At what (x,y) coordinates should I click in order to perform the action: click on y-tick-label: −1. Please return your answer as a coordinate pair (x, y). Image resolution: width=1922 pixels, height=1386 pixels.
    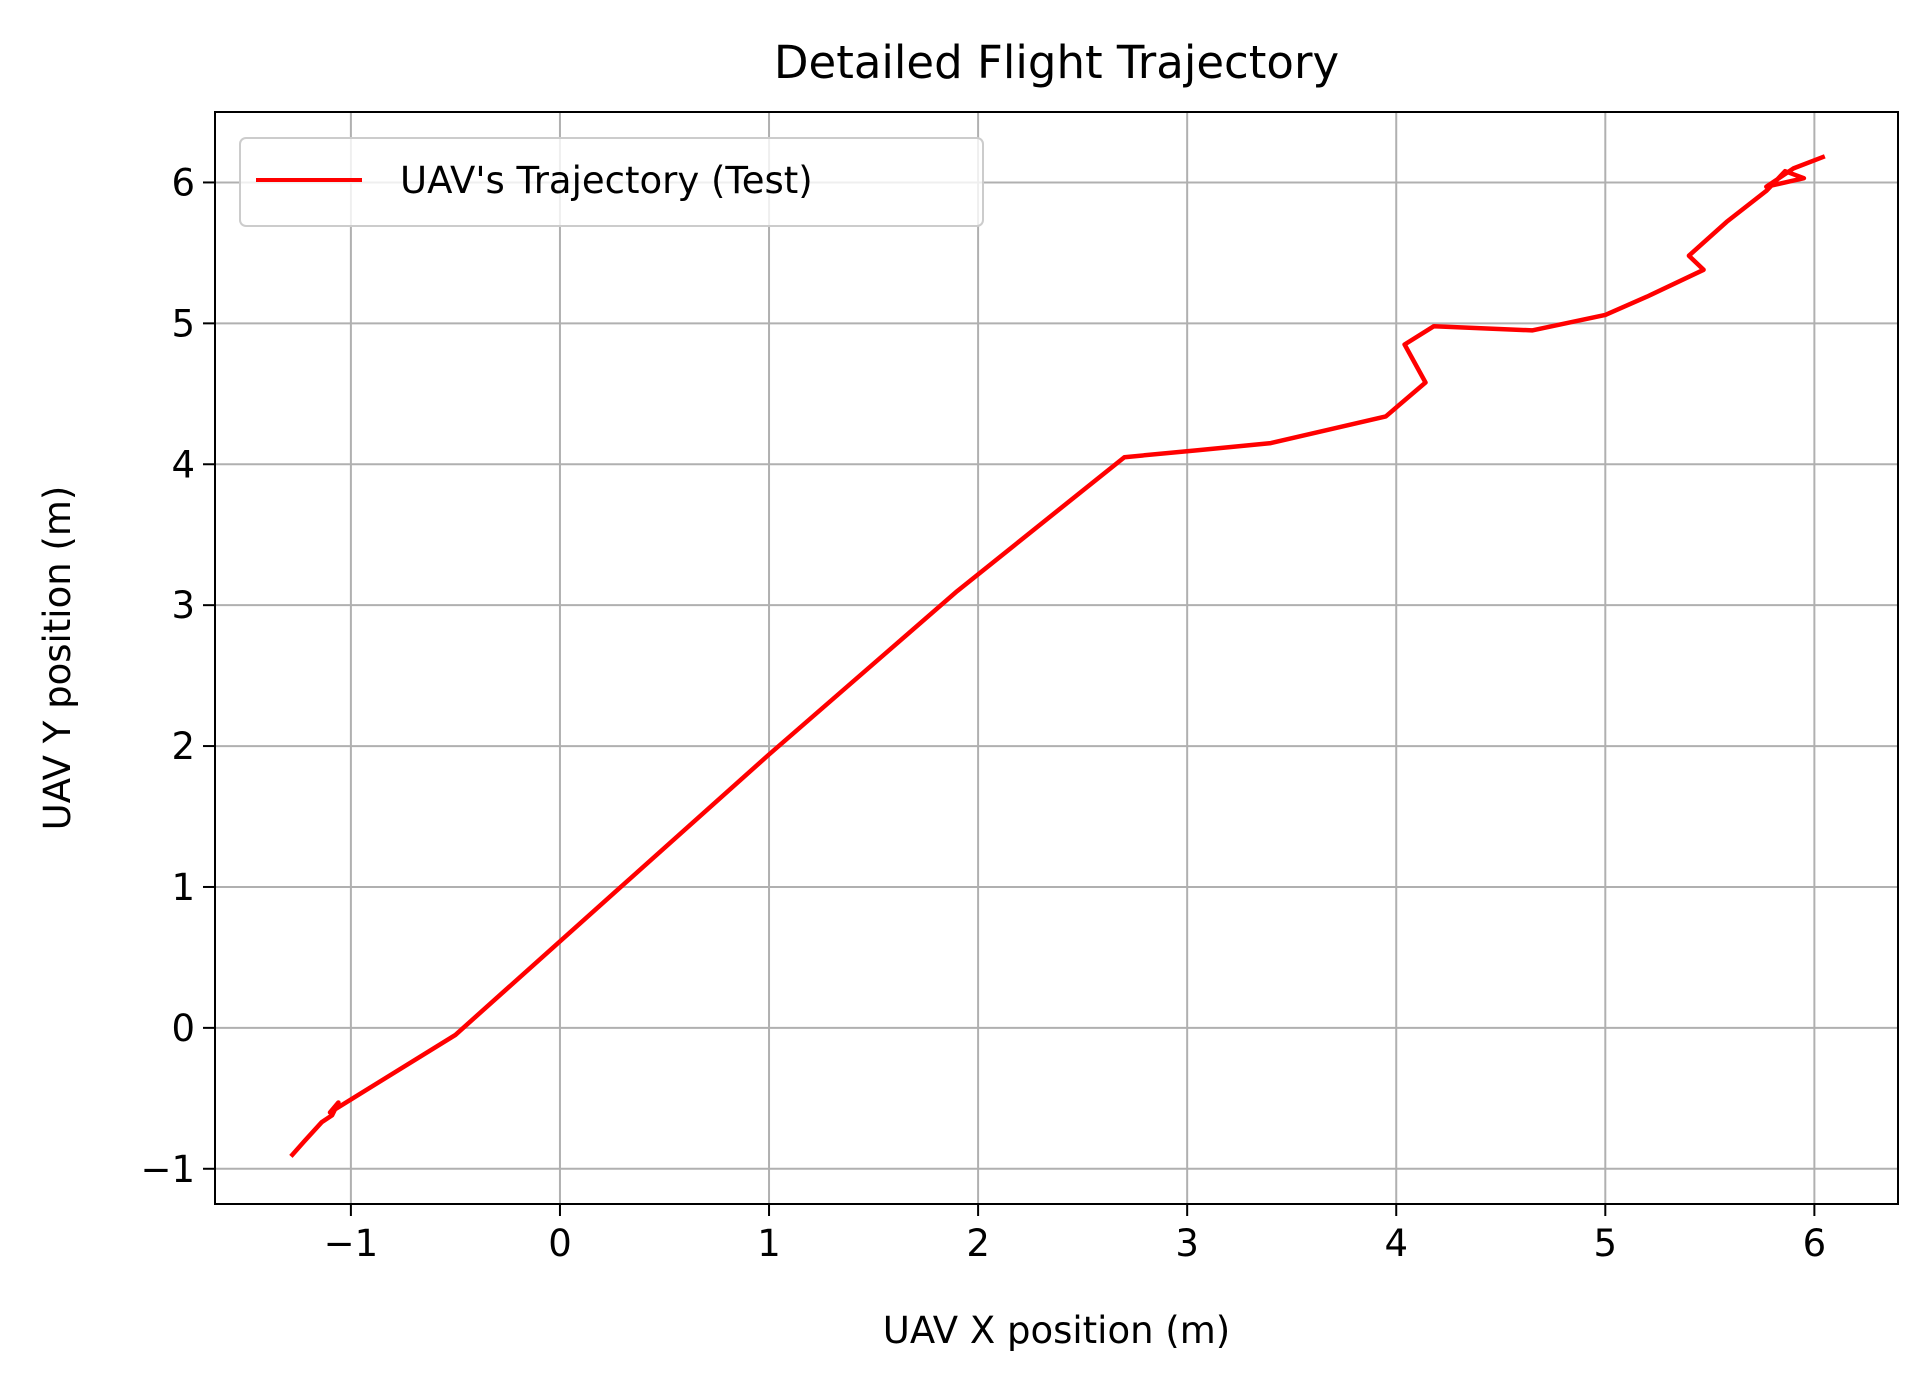
    Looking at the image, I should click on (167, 1169).